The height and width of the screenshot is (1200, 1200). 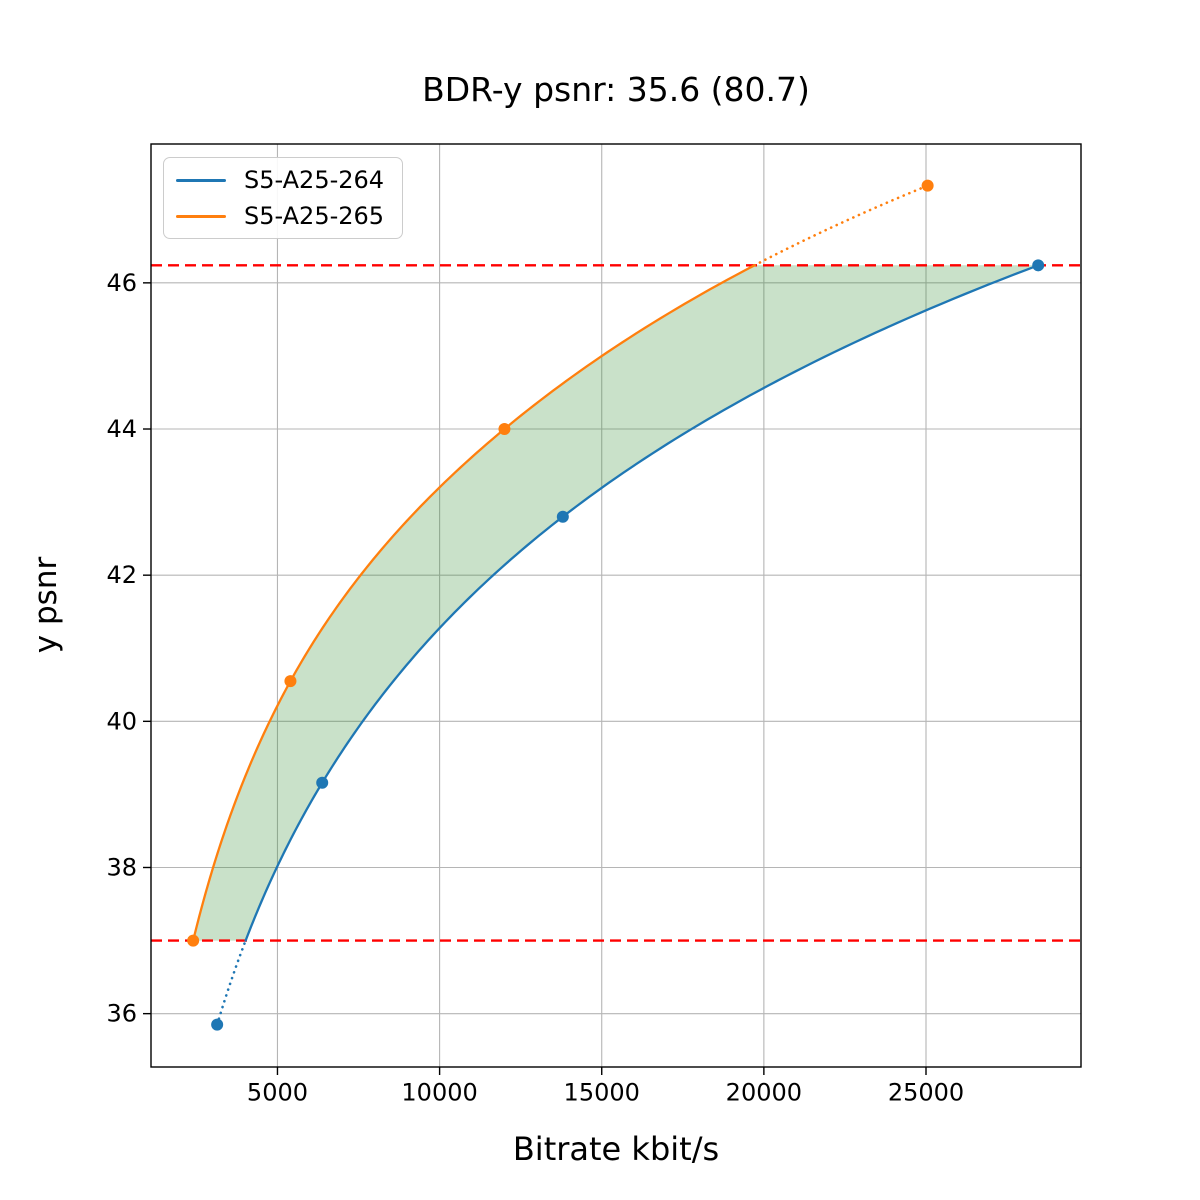 I want to click on y-axis-label: y psnr, so click(x=46, y=605).